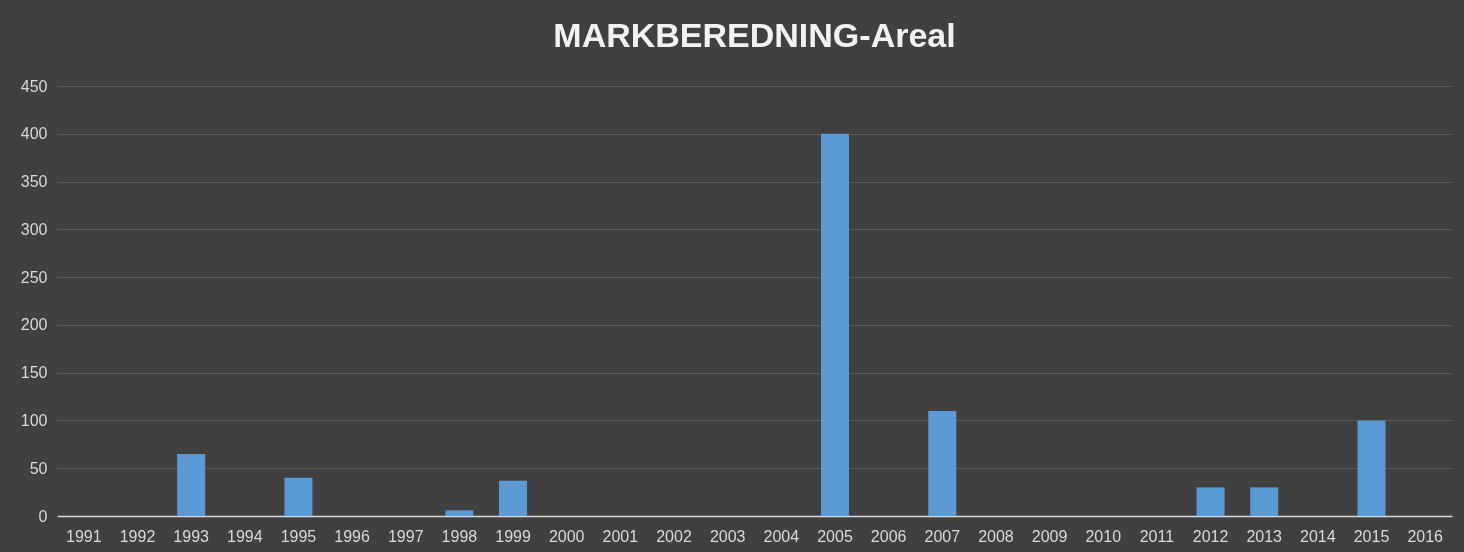 The height and width of the screenshot is (552, 1464). Describe the element at coordinates (38, 468) in the screenshot. I see `y-tick-label: 50` at that location.